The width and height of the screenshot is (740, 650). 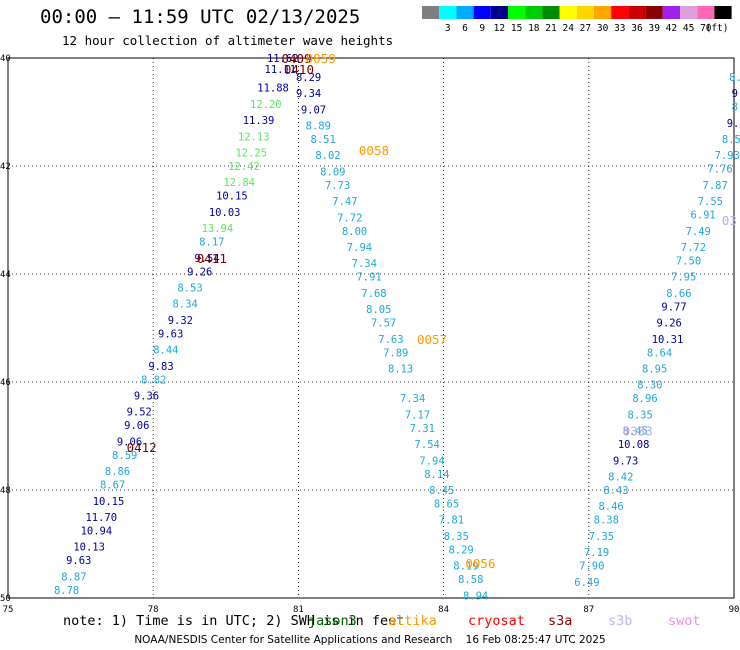 I want to click on wave-height-reading: 9.07, so click(x=313, y=110).